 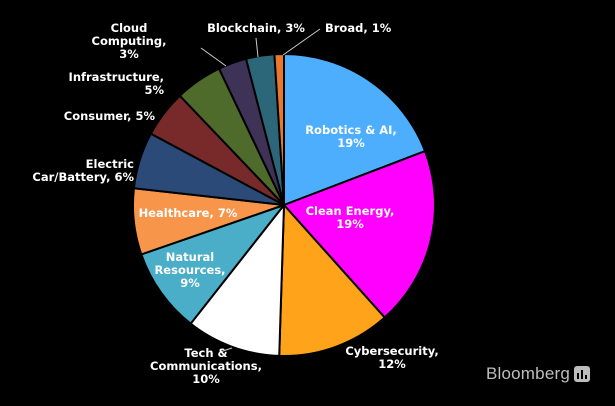 What do you see at coordinates (582, 374) in the screenshot?
I see `bloomberg-chart-icon` at bounding box center [582, 374].